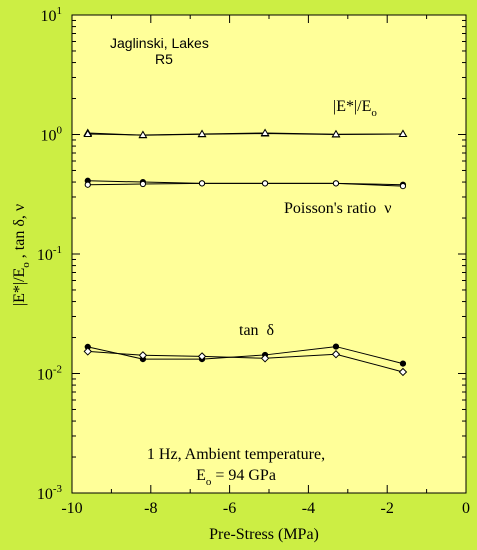 The height and width of the screenshot is (550, 477). I want to click on author-annotation: Jaglinski, Lakes, so click(159, 43).